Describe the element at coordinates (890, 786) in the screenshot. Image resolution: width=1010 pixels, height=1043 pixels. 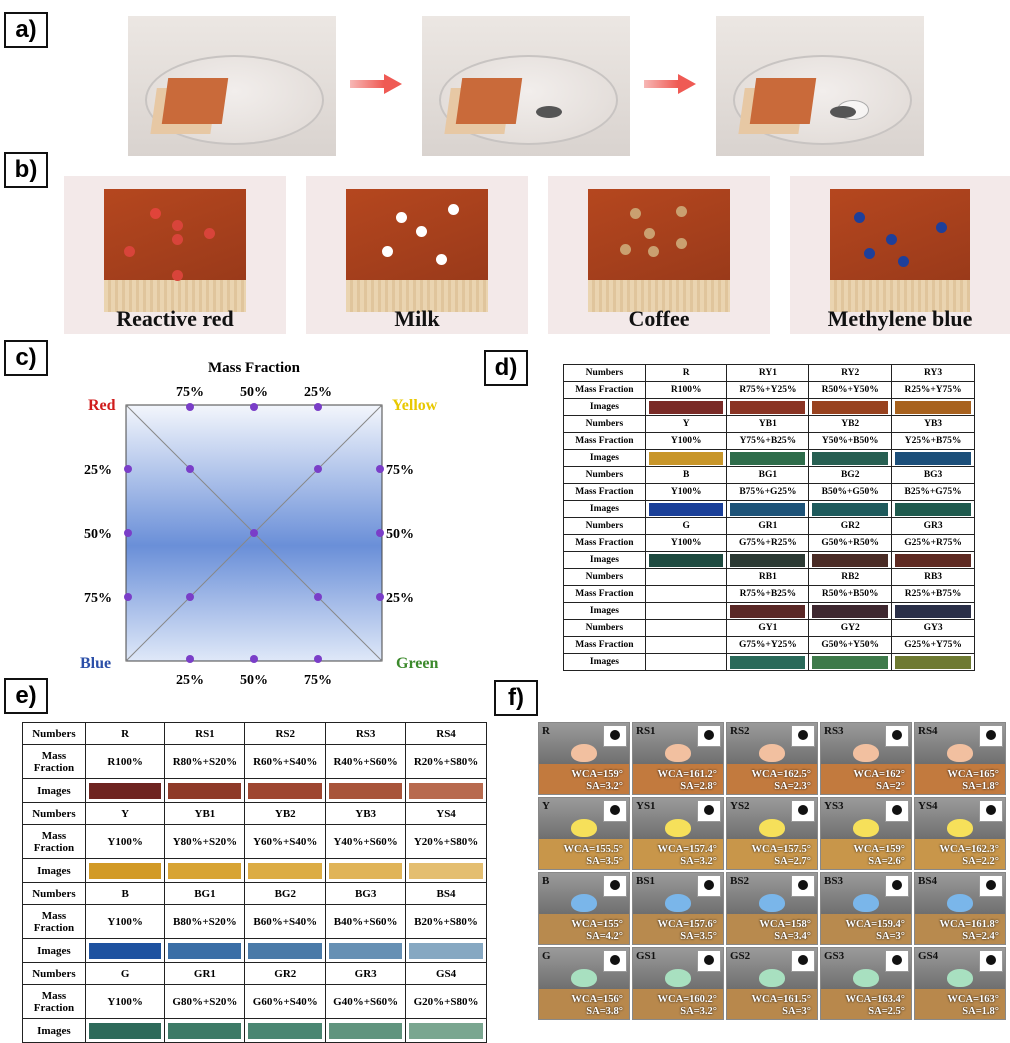
I see `sa-value: SA=2°` at that location.